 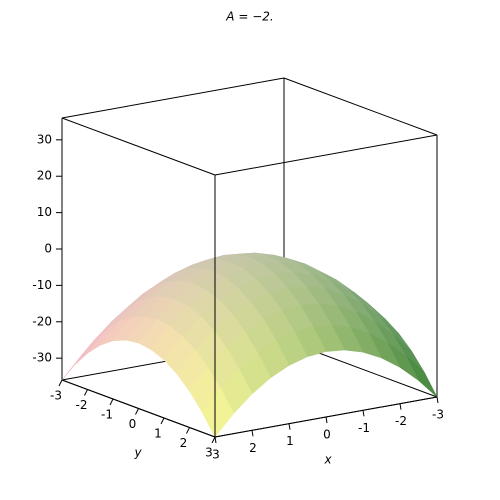 What do you see at coordinates (158, 434) in the screenshot?
I see `y-tick-label: 1` at bounding box center [158, 434].